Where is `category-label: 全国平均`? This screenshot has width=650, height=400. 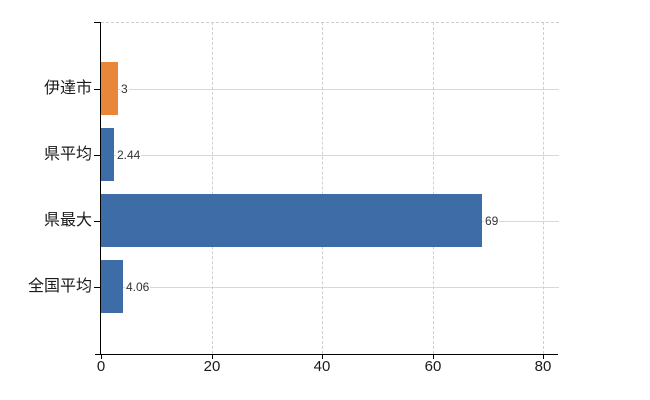
category-label: 全国平均 is located at coordinates (59, 286).